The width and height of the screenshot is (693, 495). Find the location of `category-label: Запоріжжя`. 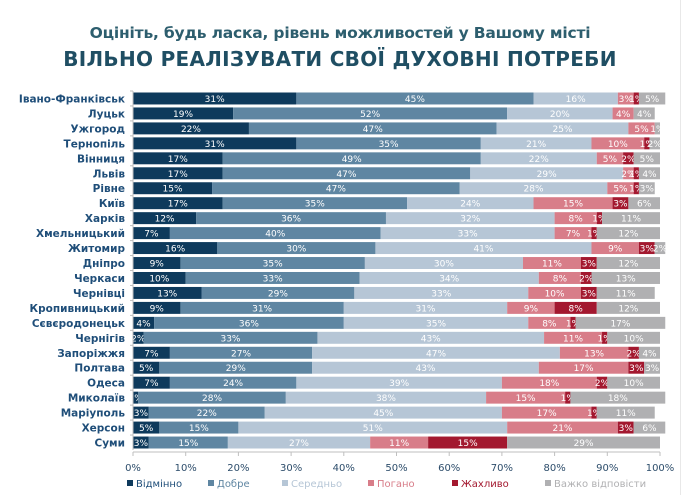

category-label: Запоріжжя is located at coordinates (91, 354).